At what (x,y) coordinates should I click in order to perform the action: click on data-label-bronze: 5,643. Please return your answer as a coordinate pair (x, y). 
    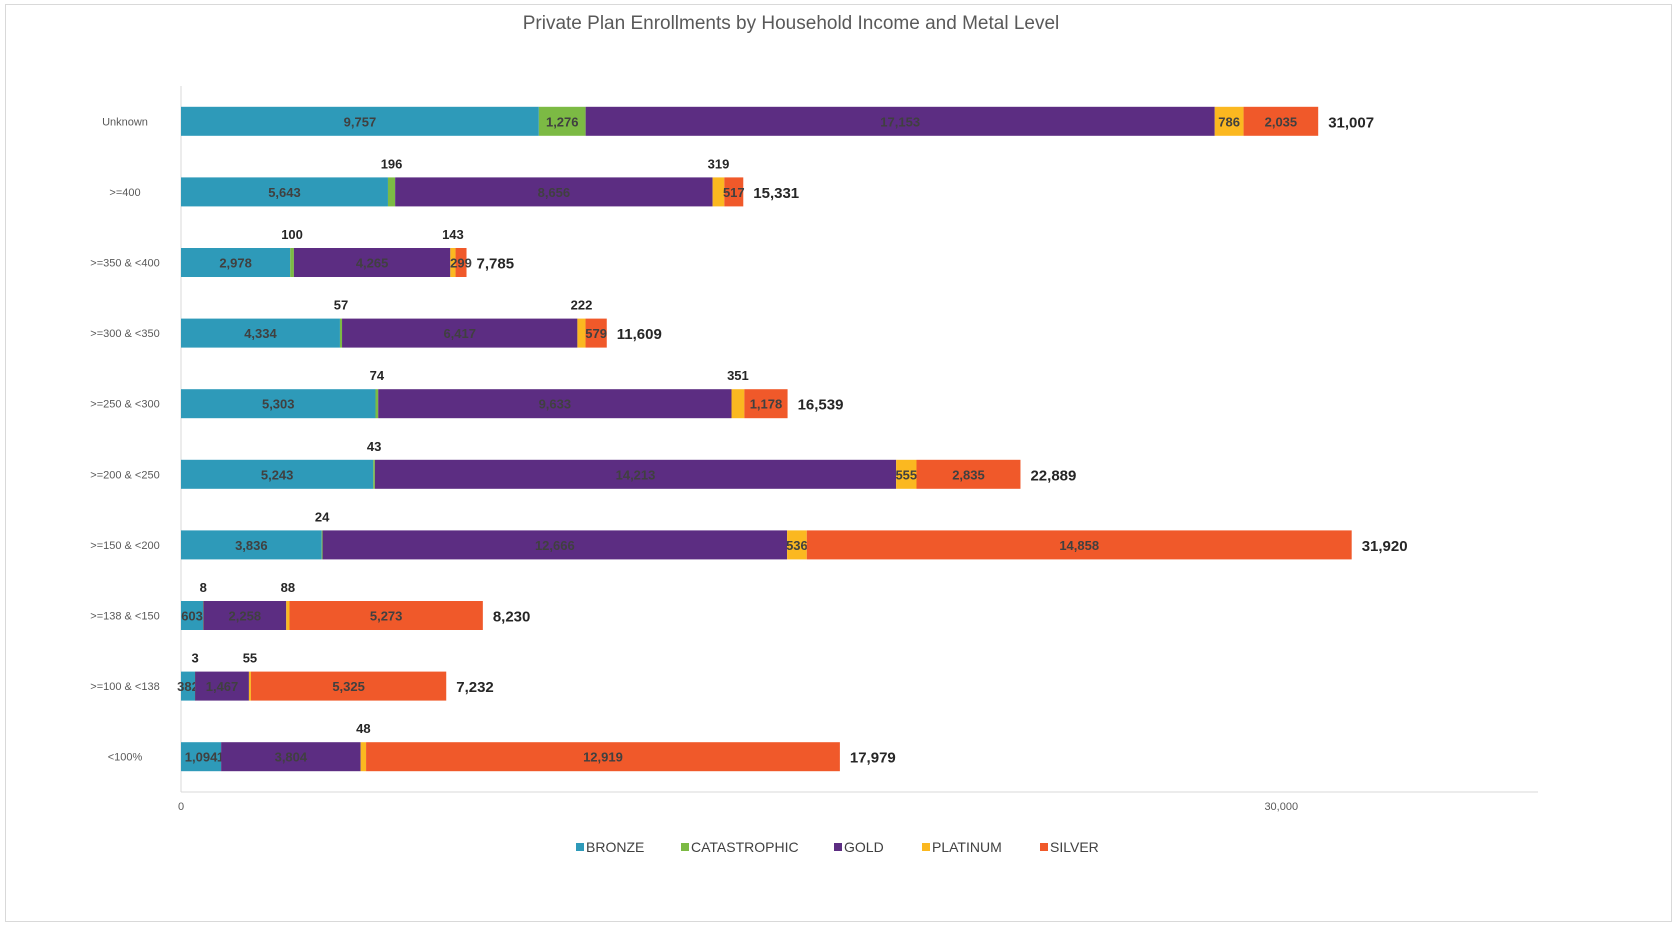
    Looking at the image, I should click on (284, 192).